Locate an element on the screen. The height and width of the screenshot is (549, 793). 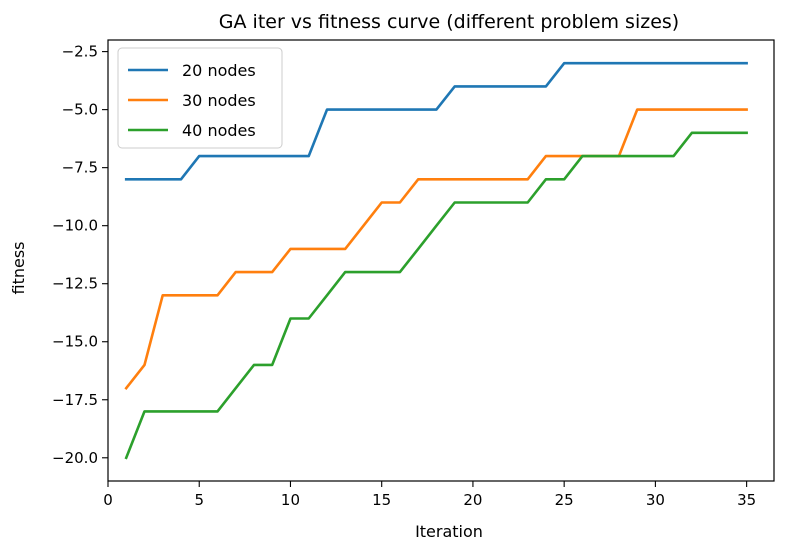
y-tick-label: −20.0 is located at coordinates (75, 458).